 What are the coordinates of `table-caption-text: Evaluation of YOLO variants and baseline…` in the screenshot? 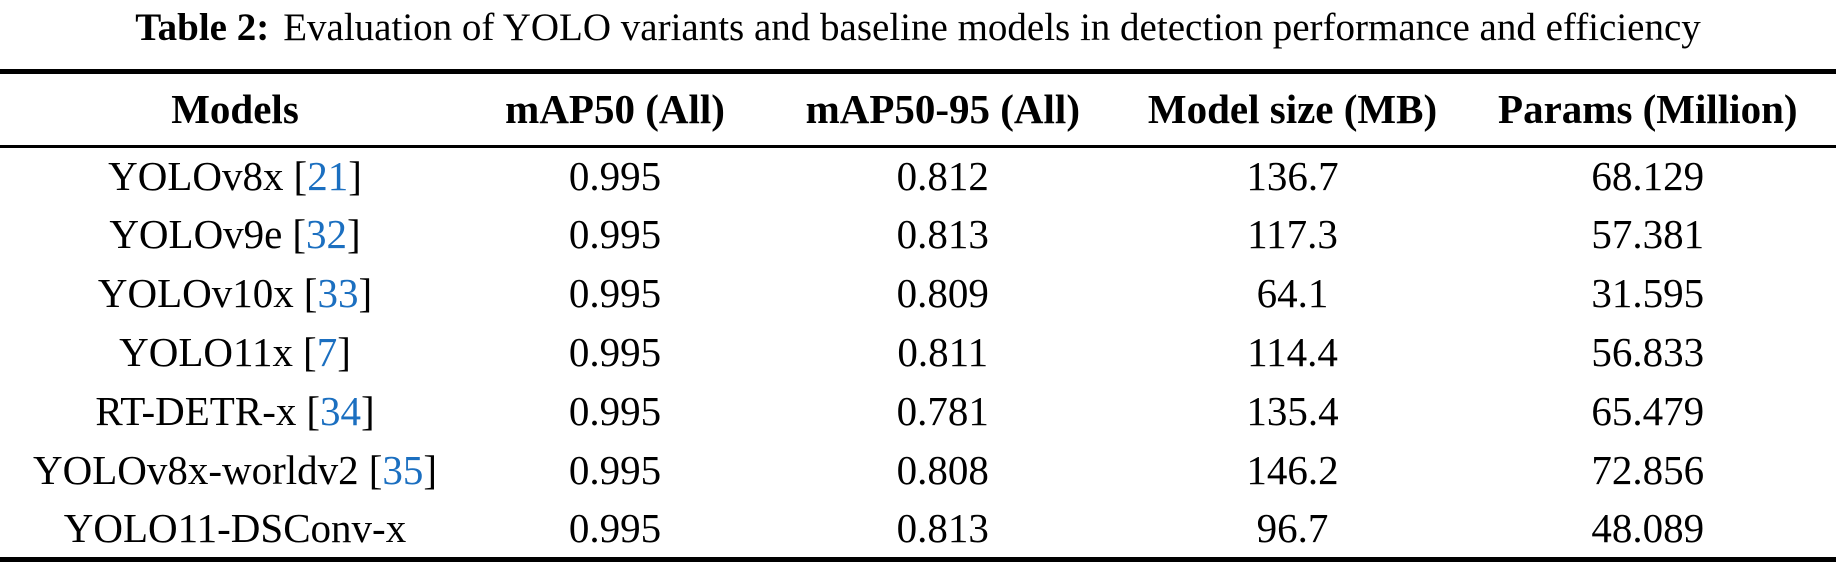 It's located at (992, 27).